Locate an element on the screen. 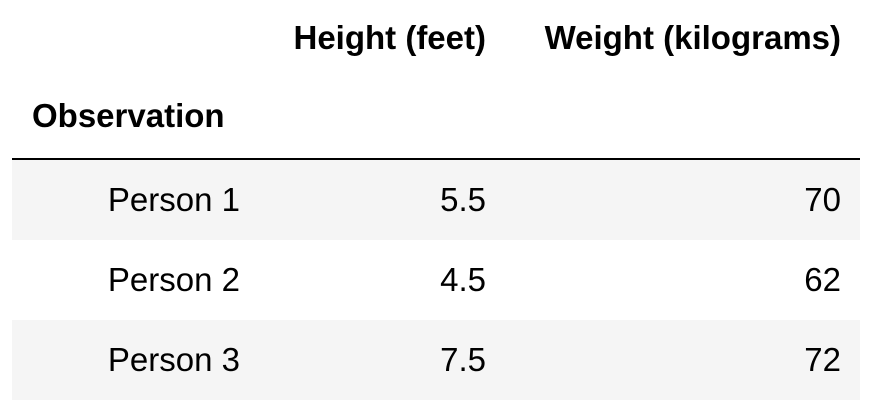 The width and height of the screenshot is (878, 420). column-header-weight: Weight (kilograms) is located at coordinates (692, 37).